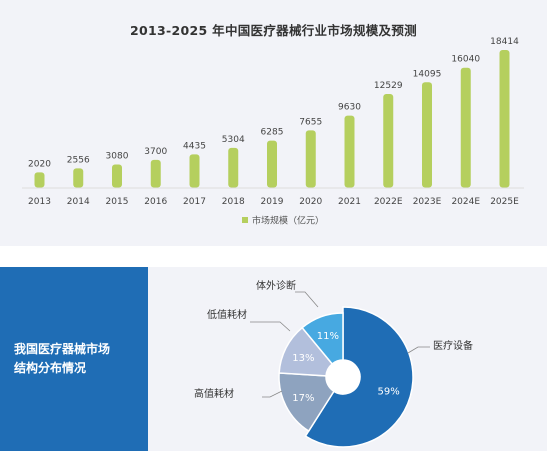 The image size is (547, 451). Describe the element at coordinates (194, 146) in the screenshot. I see `bar-value-label: 4435` at that location.